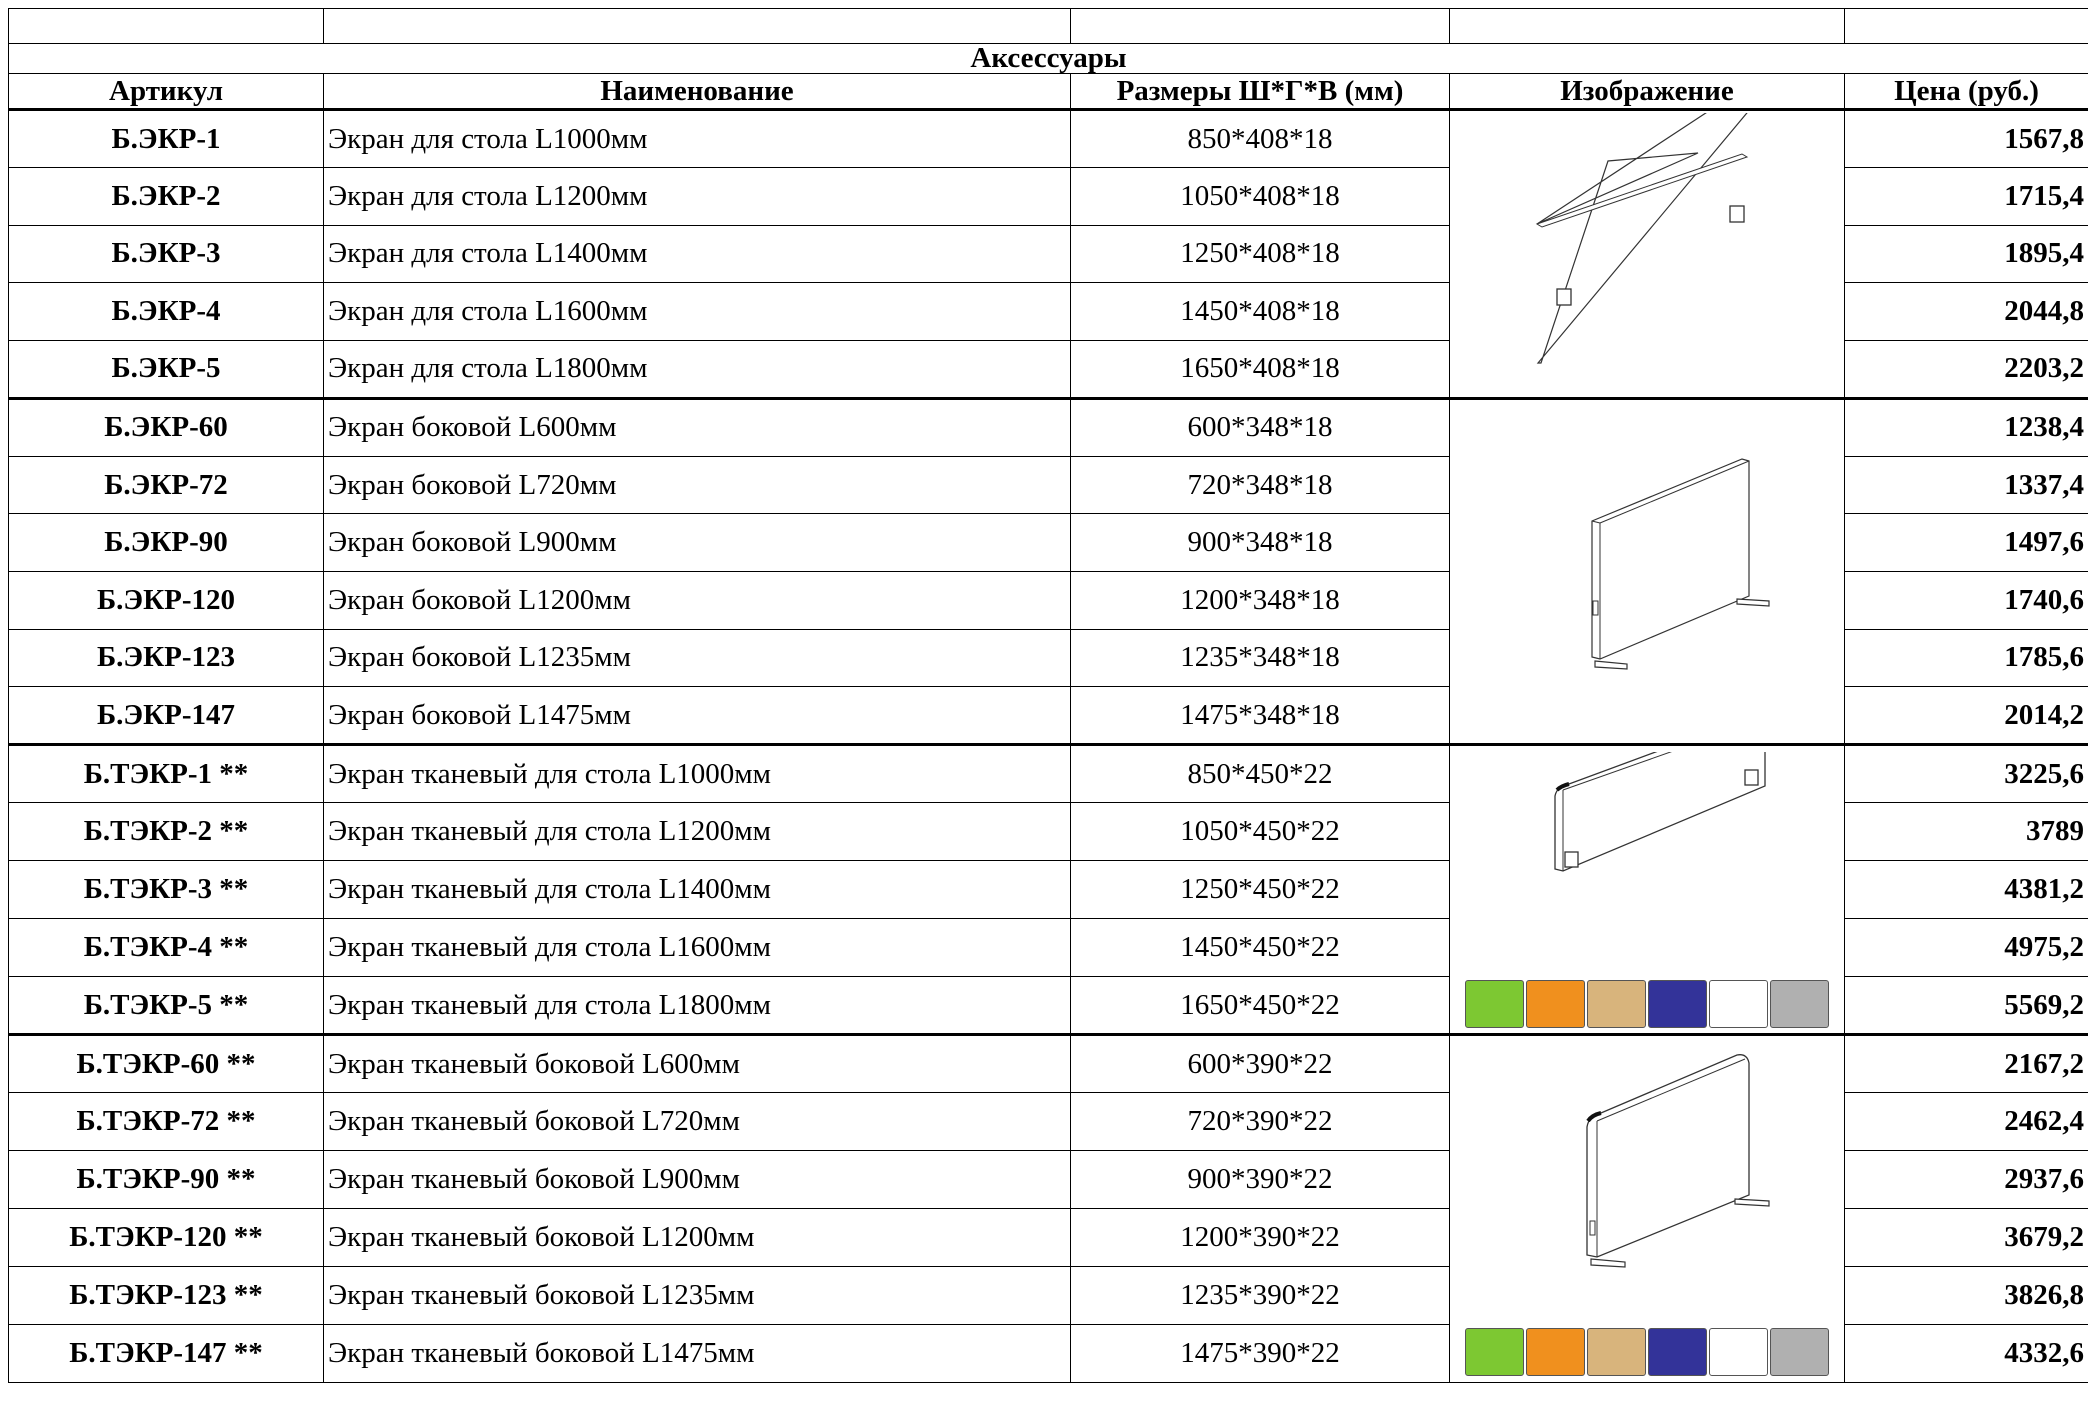 The width and height of the screenshot is (2088, 1415). I want to click on price-cell: 1740,6, so click(1966, 600).